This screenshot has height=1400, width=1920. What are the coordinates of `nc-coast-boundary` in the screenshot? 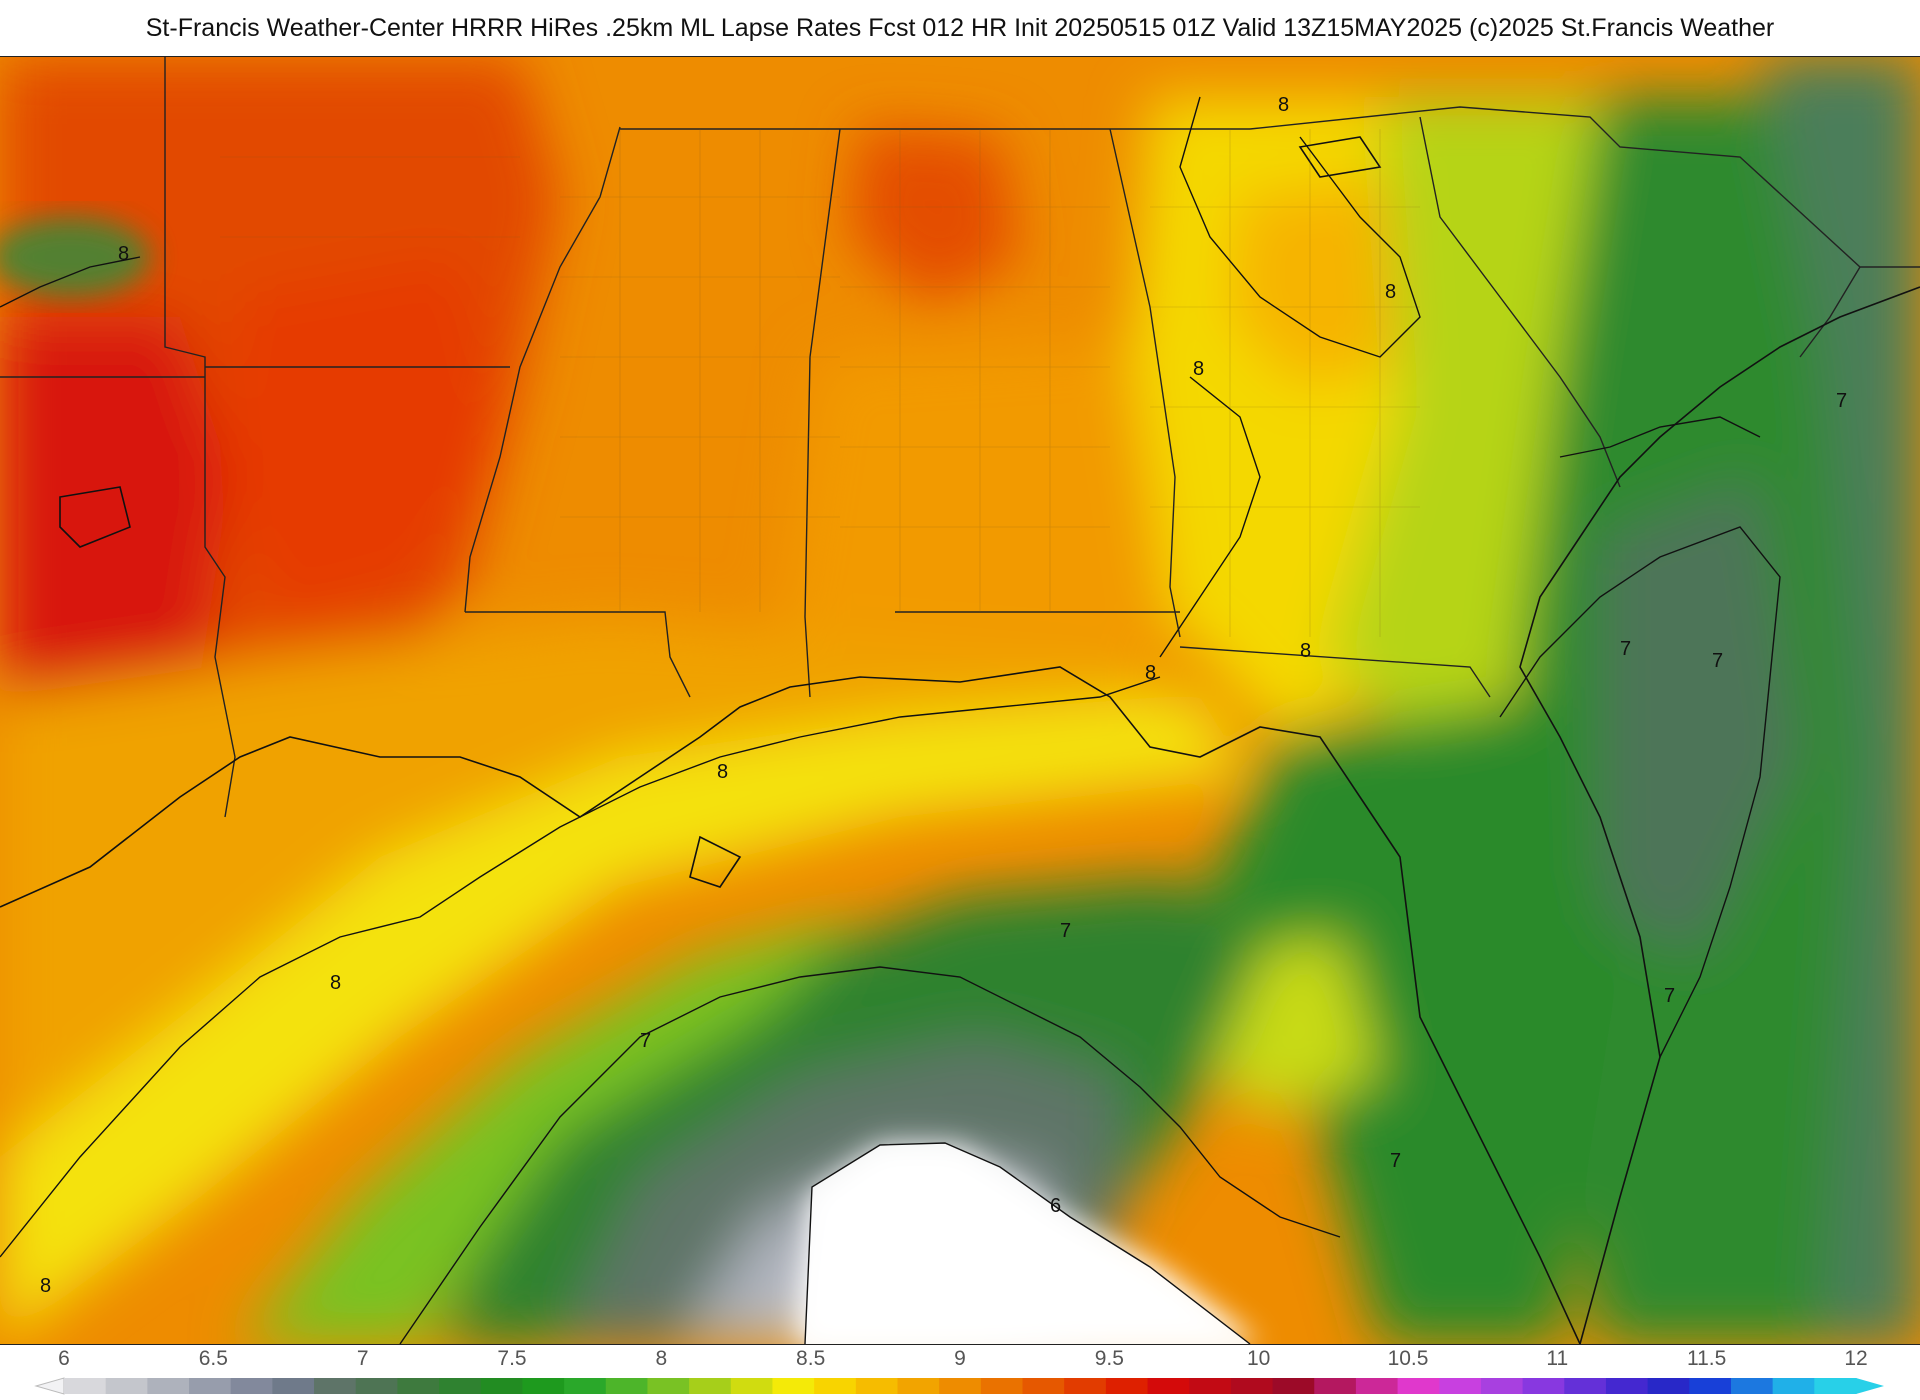 It's located at (1830, 312).